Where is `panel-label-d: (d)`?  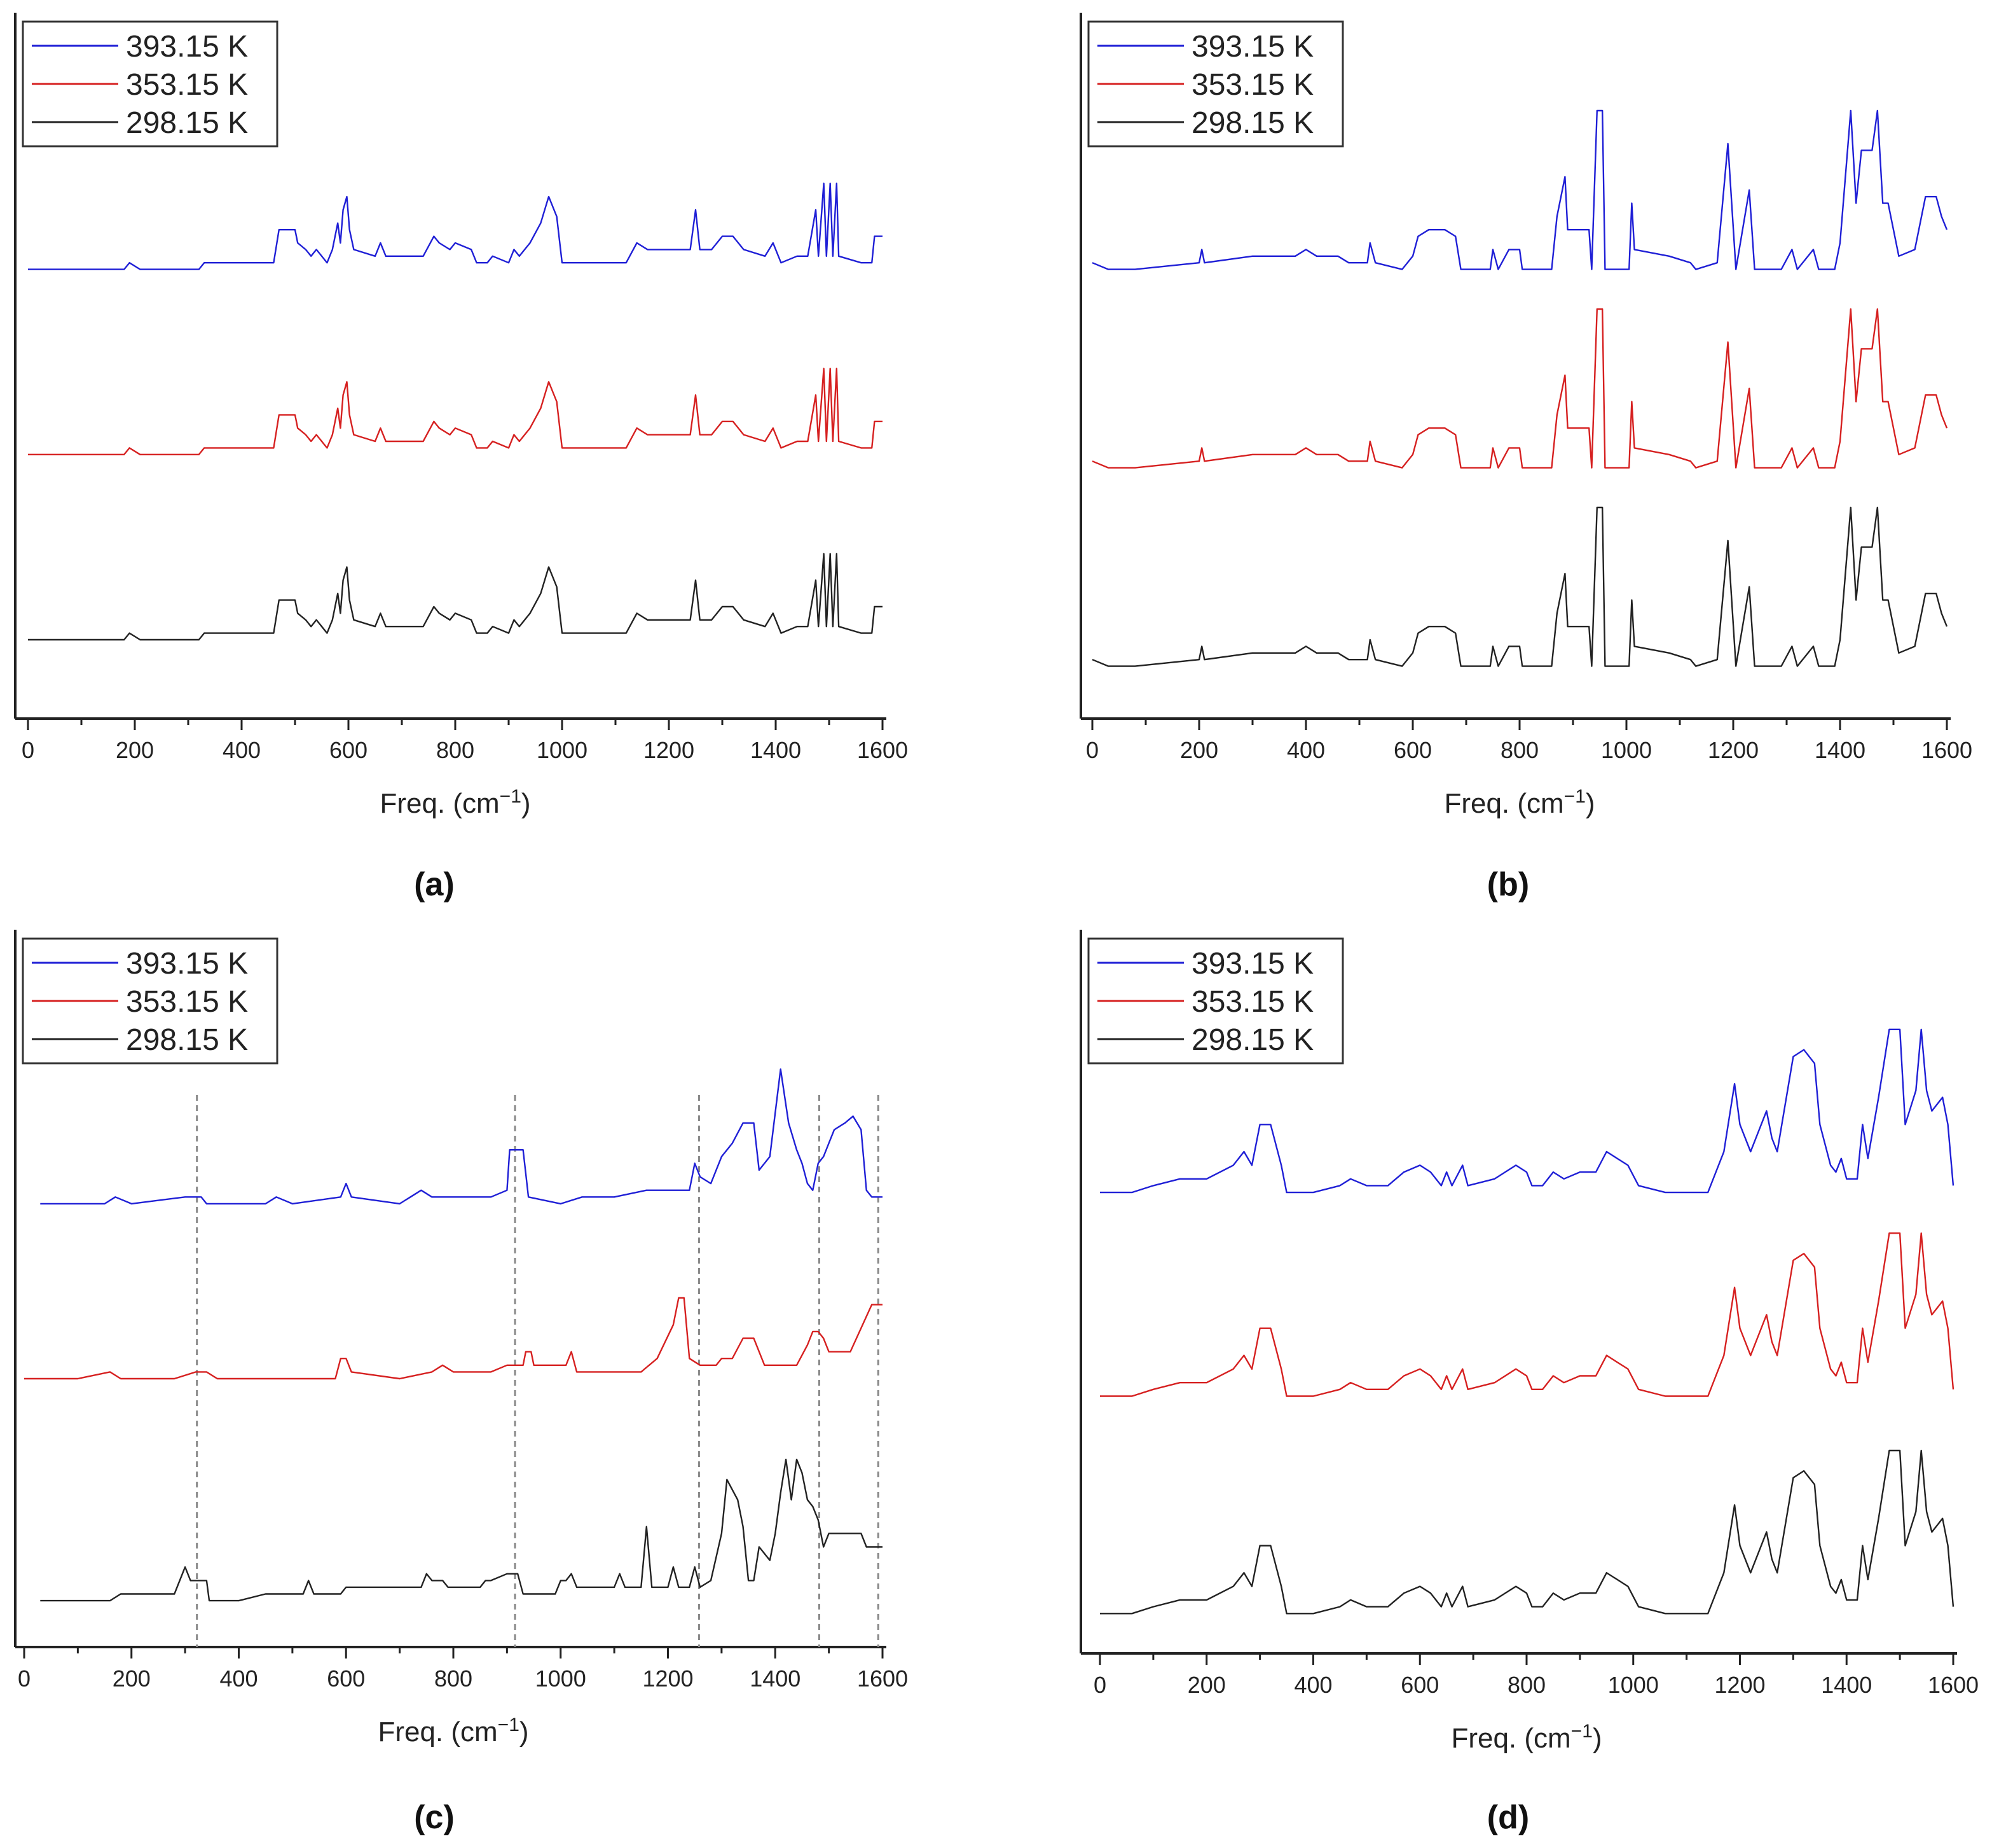
panel-label-d: (d) is located at coordinates (1508, 1817).